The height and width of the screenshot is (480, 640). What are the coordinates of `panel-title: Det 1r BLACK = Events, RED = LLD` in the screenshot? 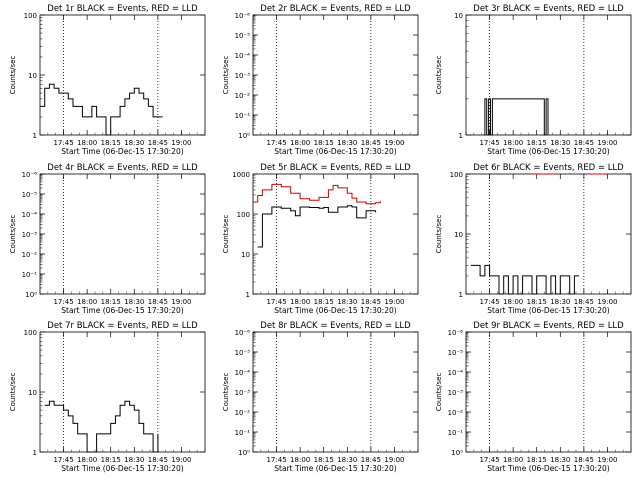 It's located at (122, 9).